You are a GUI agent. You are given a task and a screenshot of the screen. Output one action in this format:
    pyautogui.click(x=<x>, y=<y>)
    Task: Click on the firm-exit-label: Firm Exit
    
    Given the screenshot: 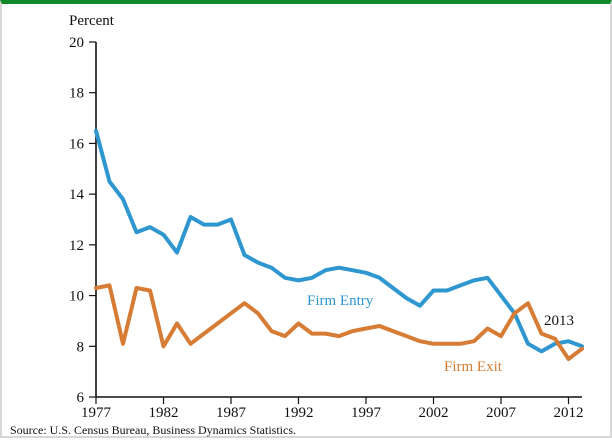 What is the action you would take?
    pyautogui.click(x=473, y=367)
    